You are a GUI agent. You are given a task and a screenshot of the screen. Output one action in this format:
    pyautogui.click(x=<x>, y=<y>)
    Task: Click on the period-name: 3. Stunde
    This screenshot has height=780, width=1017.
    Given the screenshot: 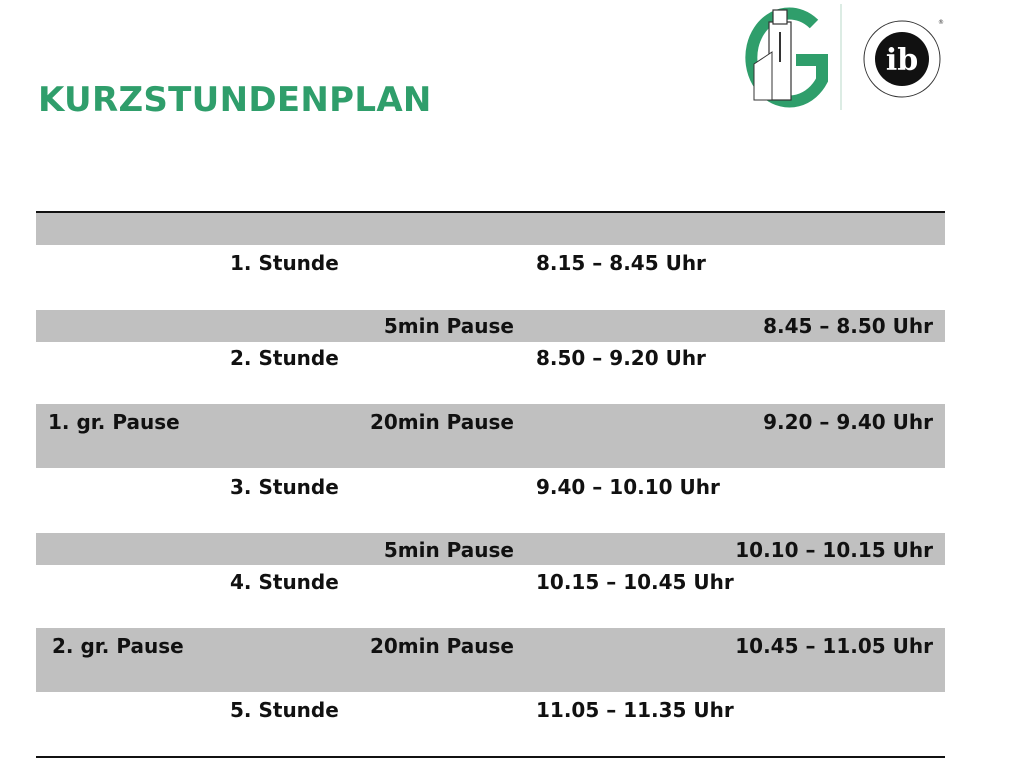 What is the action you would take?
    pyautogui.click(x=284, y=487)
    